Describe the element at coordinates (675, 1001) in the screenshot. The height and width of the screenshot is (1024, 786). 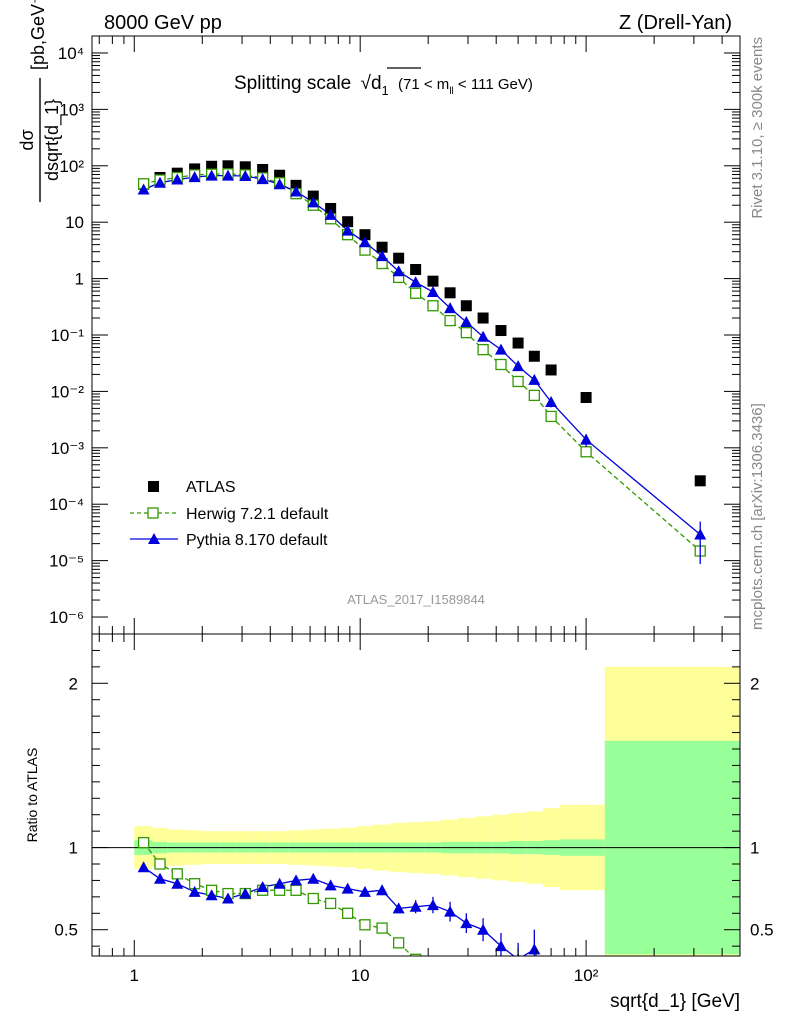
I see `x-axis-label: sqrt{d_1} [GeV]` at that location.